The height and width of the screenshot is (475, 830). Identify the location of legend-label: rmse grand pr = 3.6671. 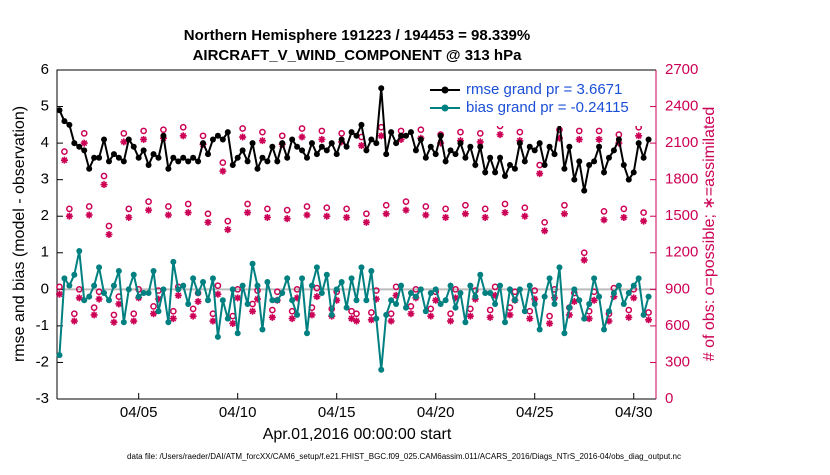
(544, 89).